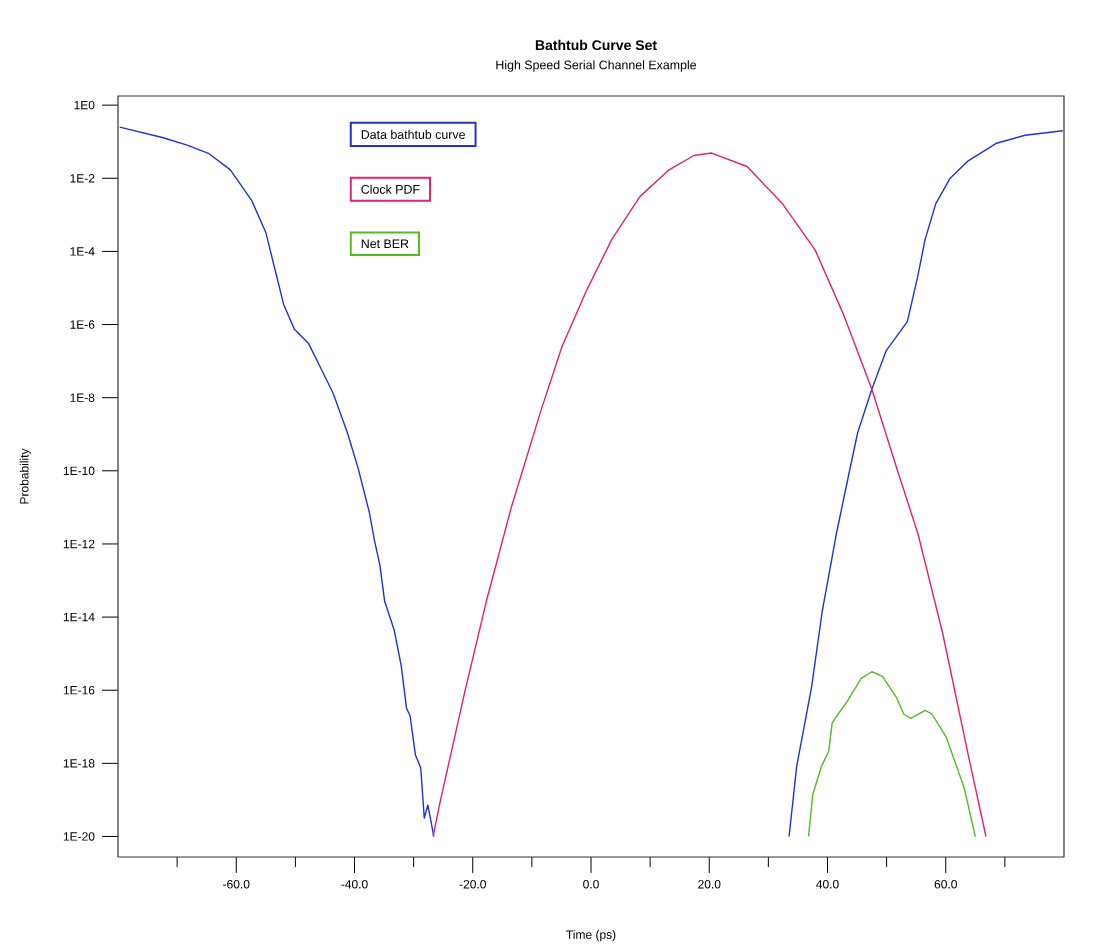  Describe the element at coordinates (709, 884) in the screenshot. I see `x-tick-label: 20.0` at that location.